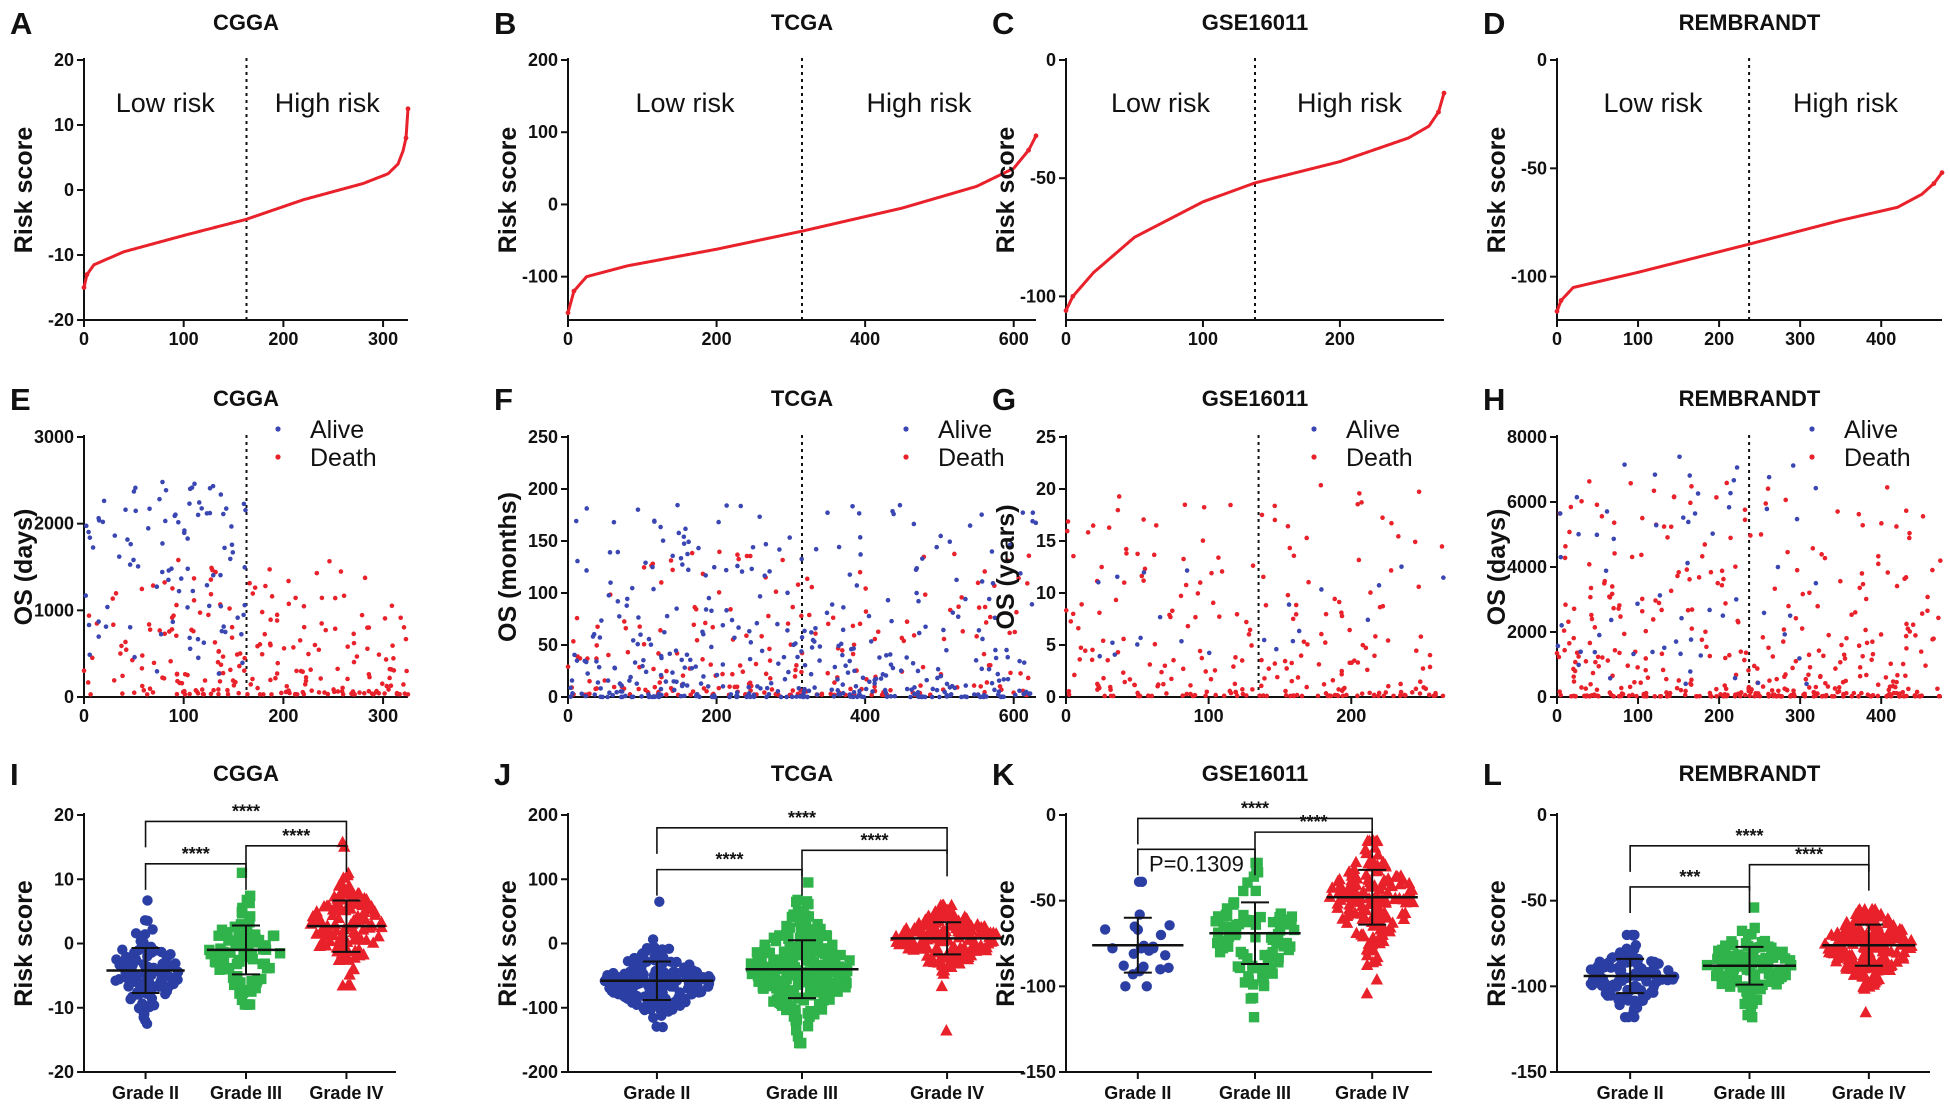  I want to click on y-axis-label: Risk score, so click(1497, 943).